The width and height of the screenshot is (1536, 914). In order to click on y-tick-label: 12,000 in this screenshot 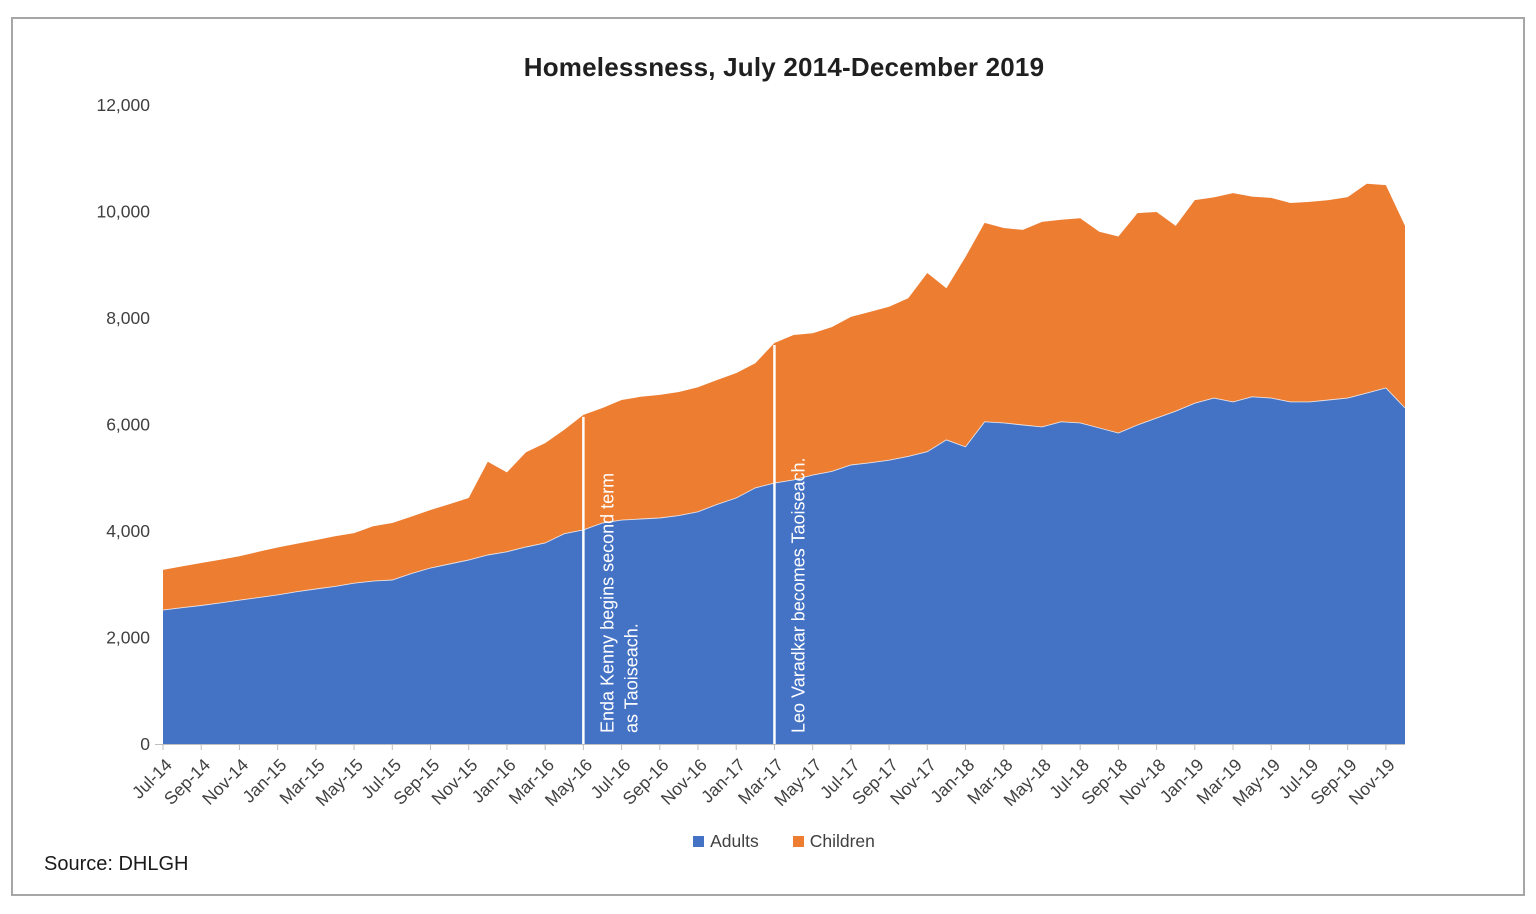, I will do `click(123, 105)`.